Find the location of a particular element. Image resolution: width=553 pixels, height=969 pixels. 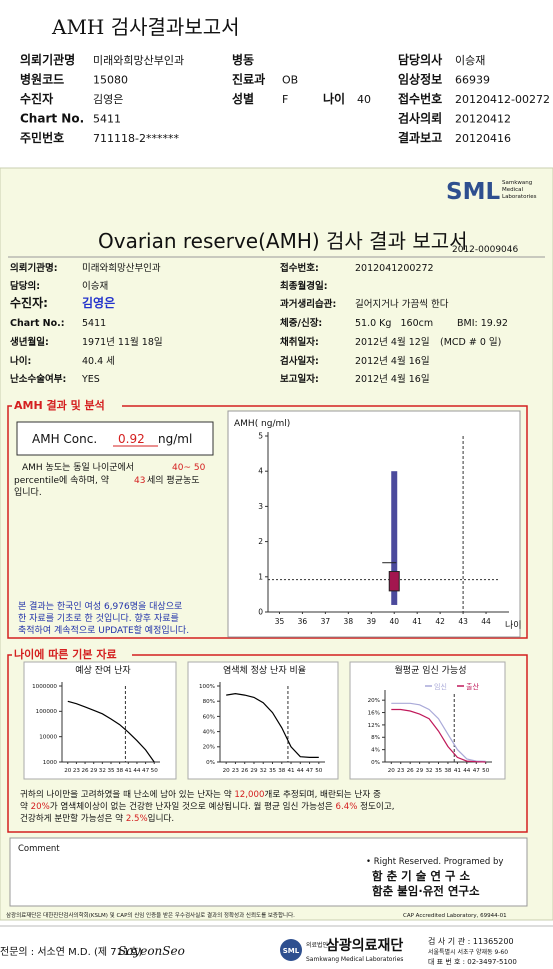

field-value: 15080 is located at coordinates (110, 80).